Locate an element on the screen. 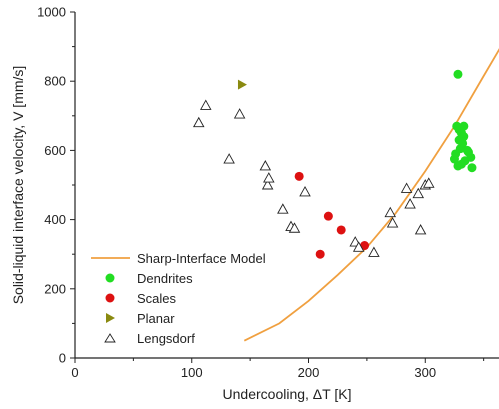  legend-lengsdorf-swatch is located at coordinates (110, 338).